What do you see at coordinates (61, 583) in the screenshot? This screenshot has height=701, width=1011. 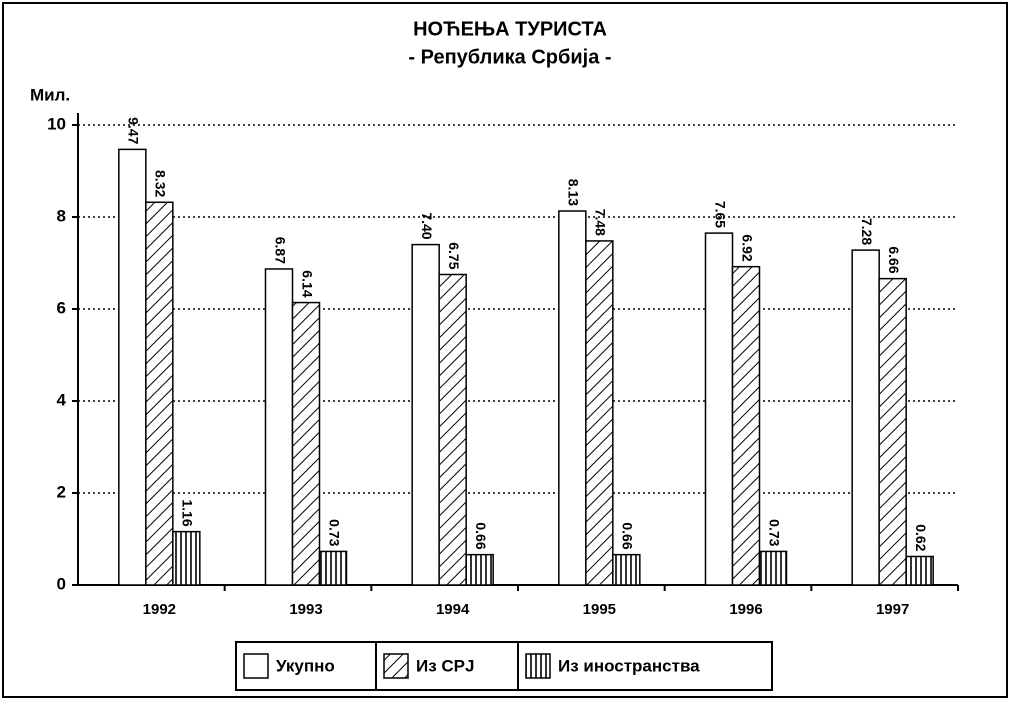 I see `y-tick-label: 0` at bounding box center [61, 583].